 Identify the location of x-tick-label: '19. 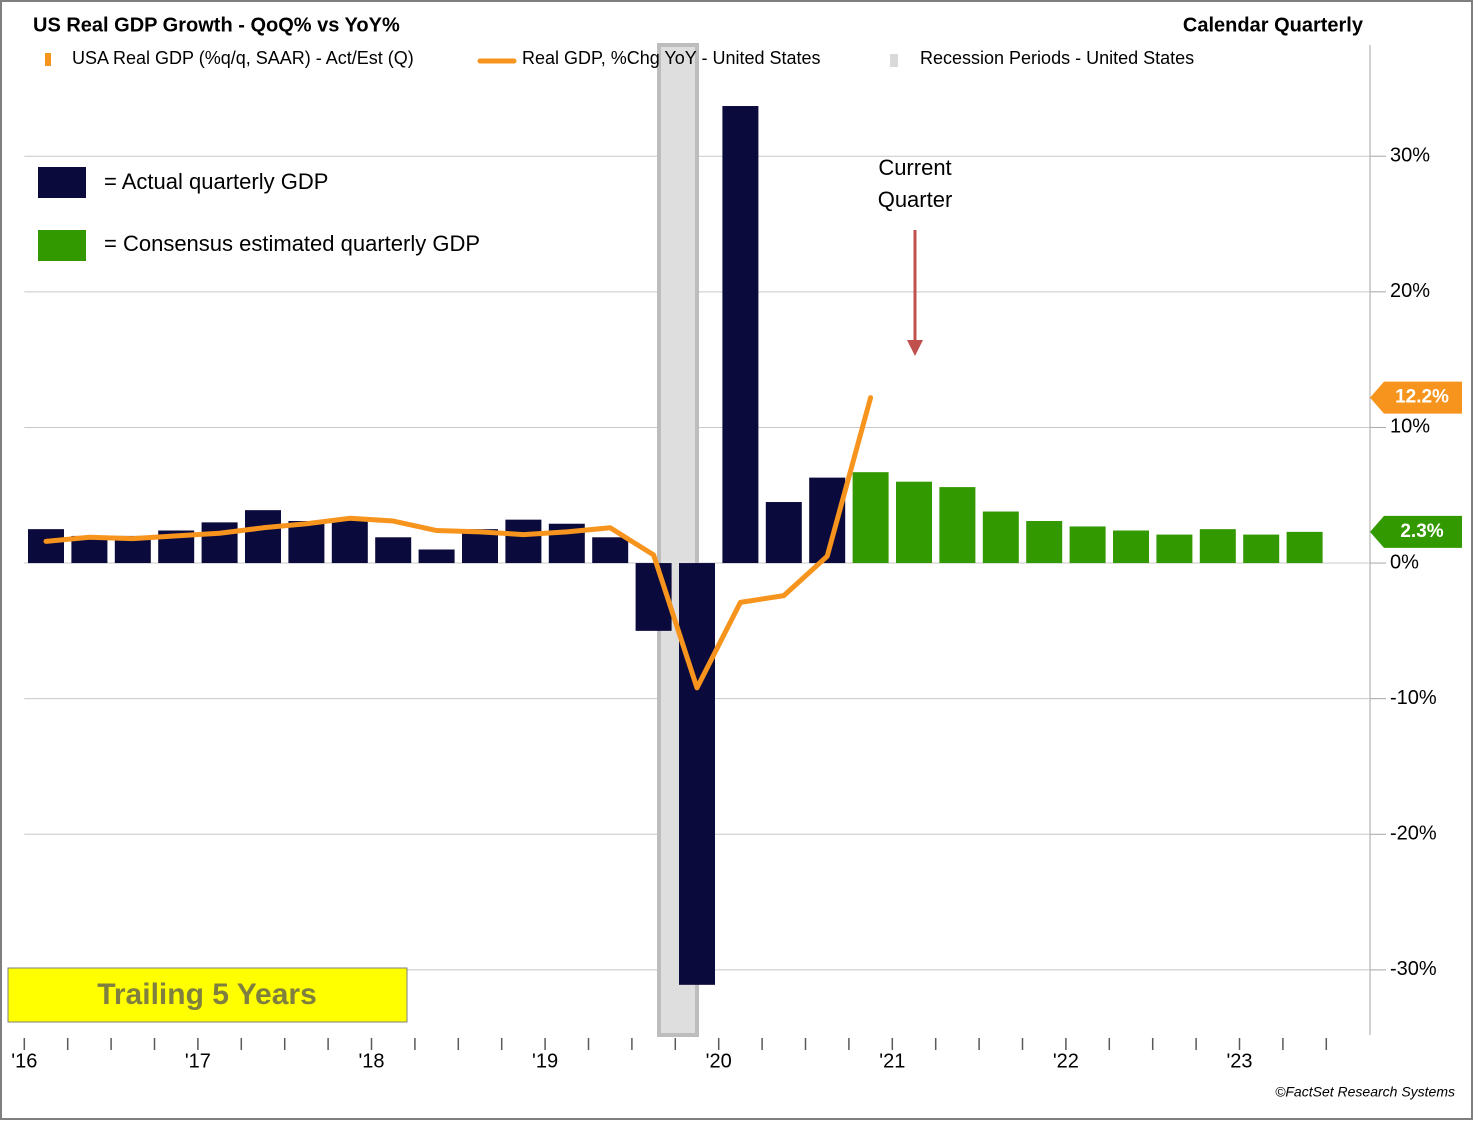
(545, 1061).